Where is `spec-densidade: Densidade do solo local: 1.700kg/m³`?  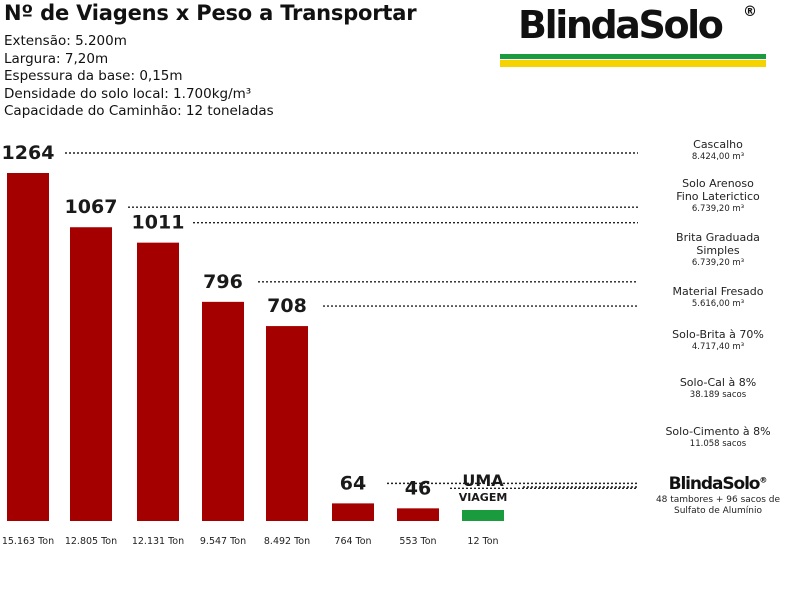 spec-densidade: Densidade do solo local: 1.700kg/m³ is located at coordinates (128, 93).